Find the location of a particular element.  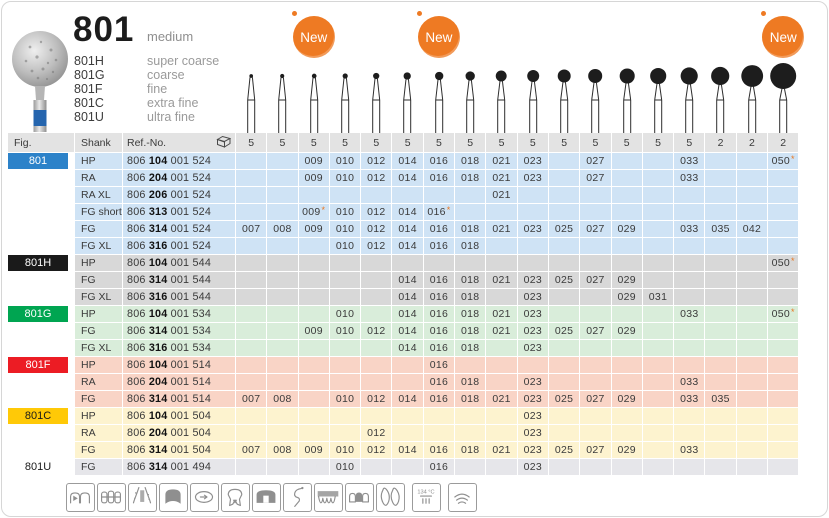

variant-code: 801G is located at coordinates (89, 75).